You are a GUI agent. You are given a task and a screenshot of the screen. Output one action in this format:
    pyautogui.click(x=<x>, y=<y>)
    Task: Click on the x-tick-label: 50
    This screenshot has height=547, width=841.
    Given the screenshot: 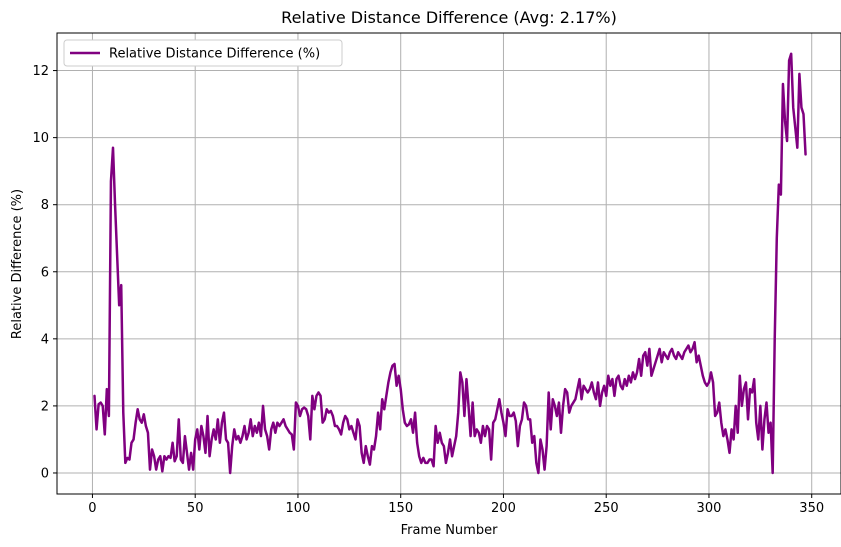 What is the action you would take?
    pyautogui.click(x=195, y=508)
    